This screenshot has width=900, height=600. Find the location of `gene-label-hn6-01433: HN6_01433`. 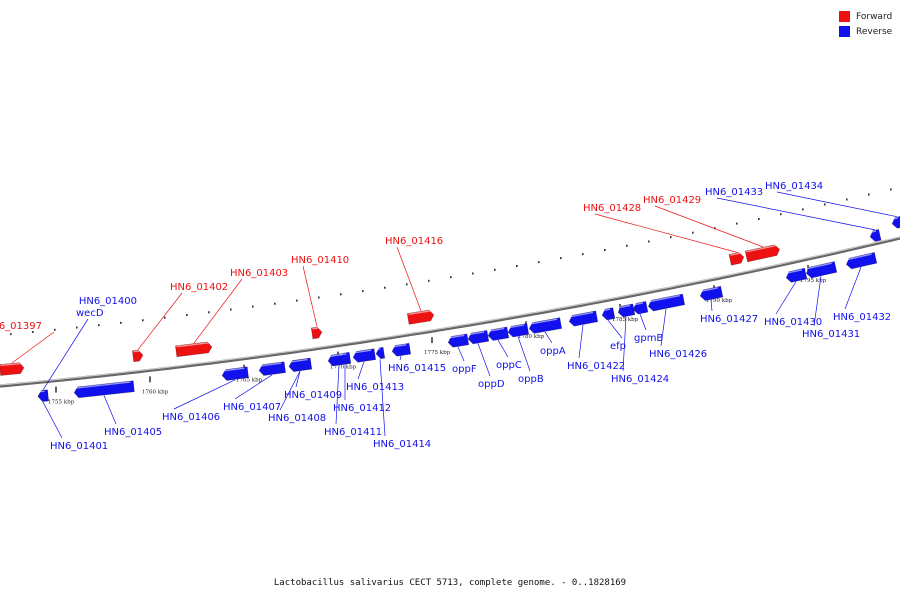

gene-label-hn6-01433: HN6_01433 is located at coordinates (734, 192).